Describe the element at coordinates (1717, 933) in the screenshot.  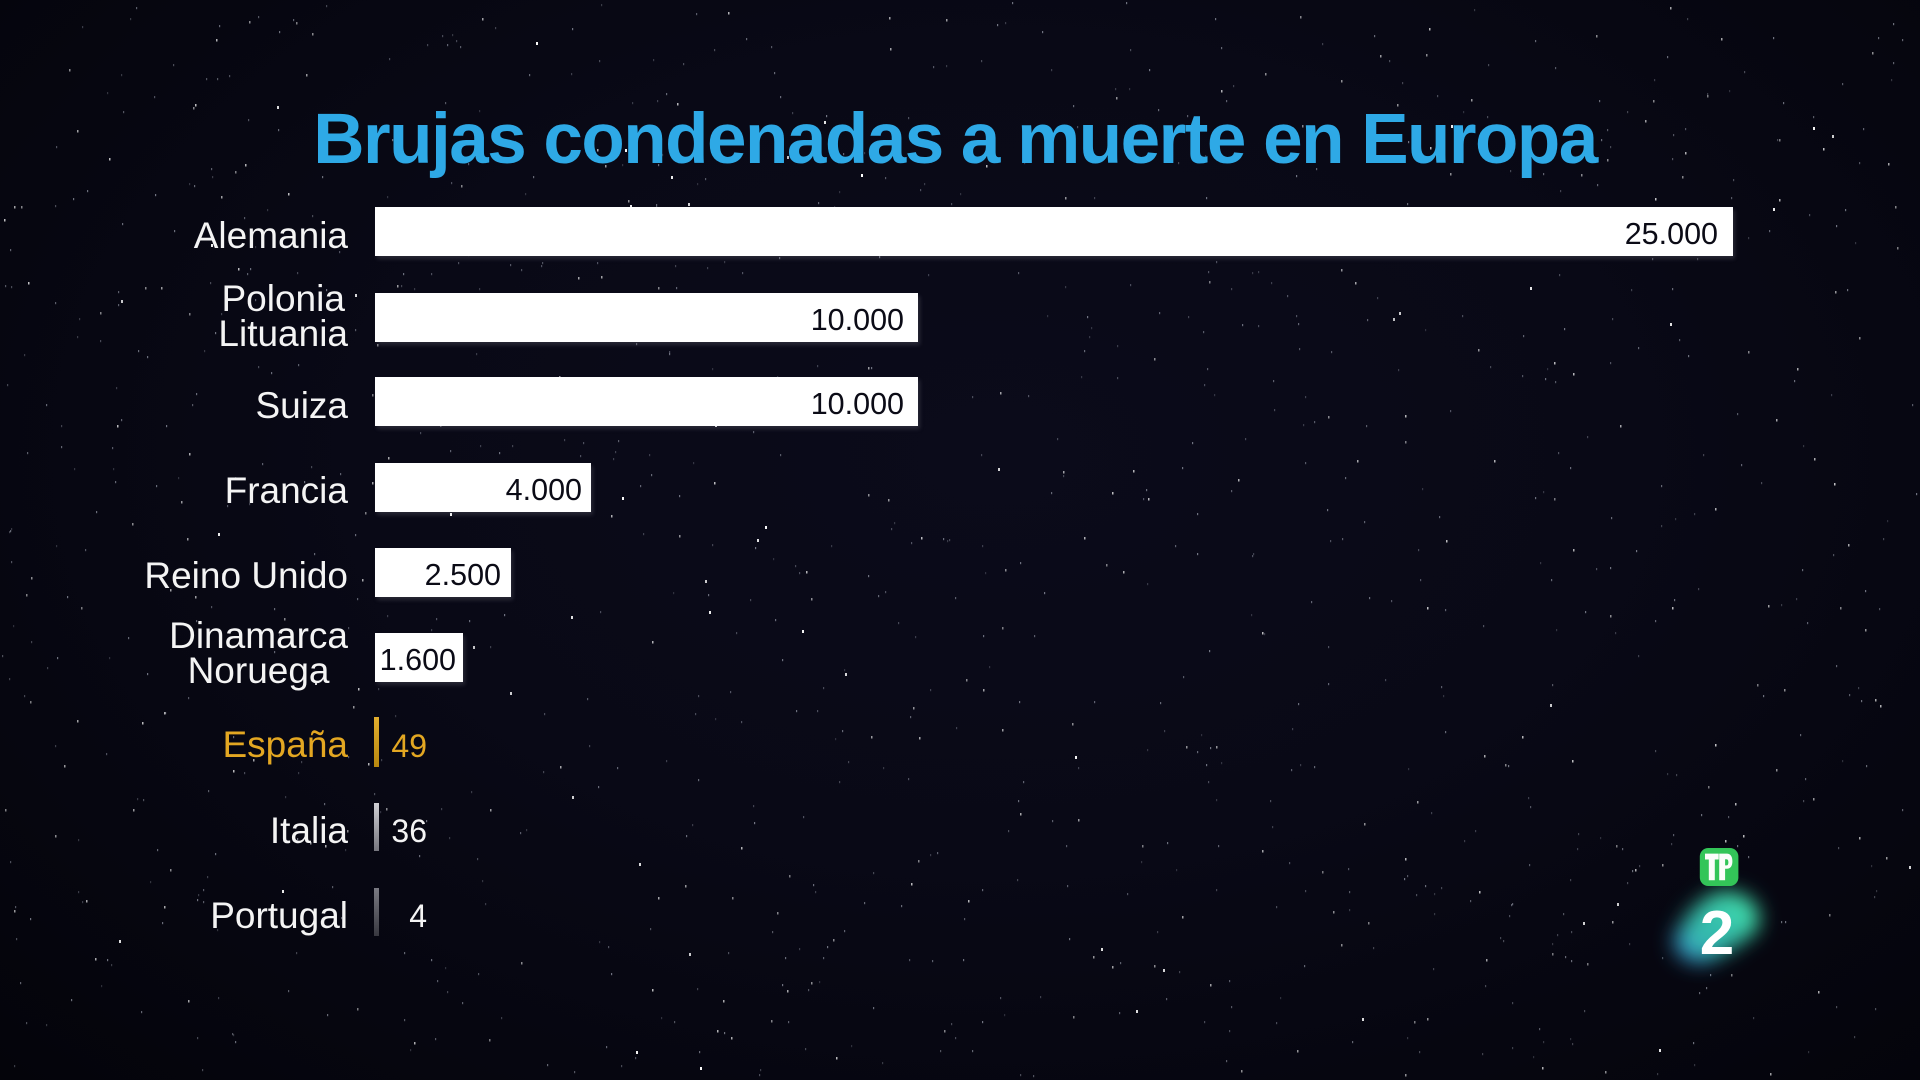
I see `svg-text: 2` at that location.